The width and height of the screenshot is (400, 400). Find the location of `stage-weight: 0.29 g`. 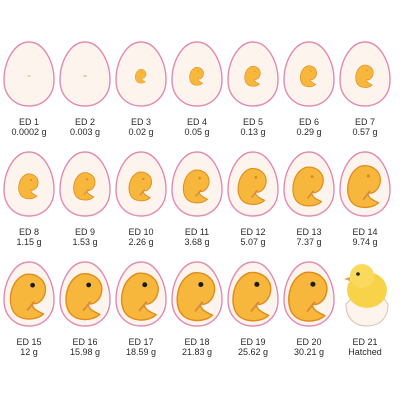

stage-weight: 0.29 g is located at coordinates (309, 132).